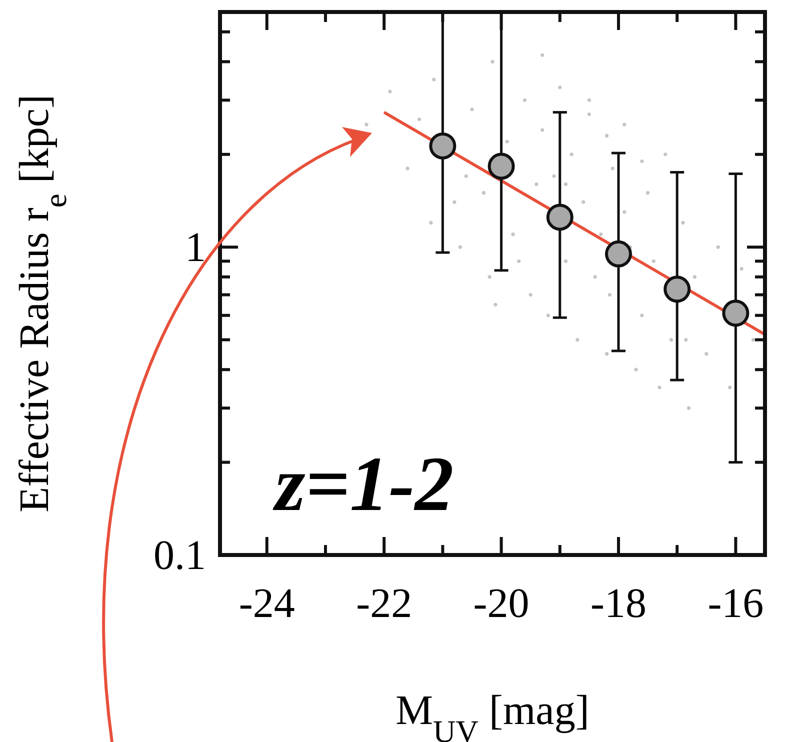 This screenshot has width=787, height=742. What do you see at coordinates (195, 248) in the screenshot?
I see `y-tick-label: 1` at bounding box center [195, 248].